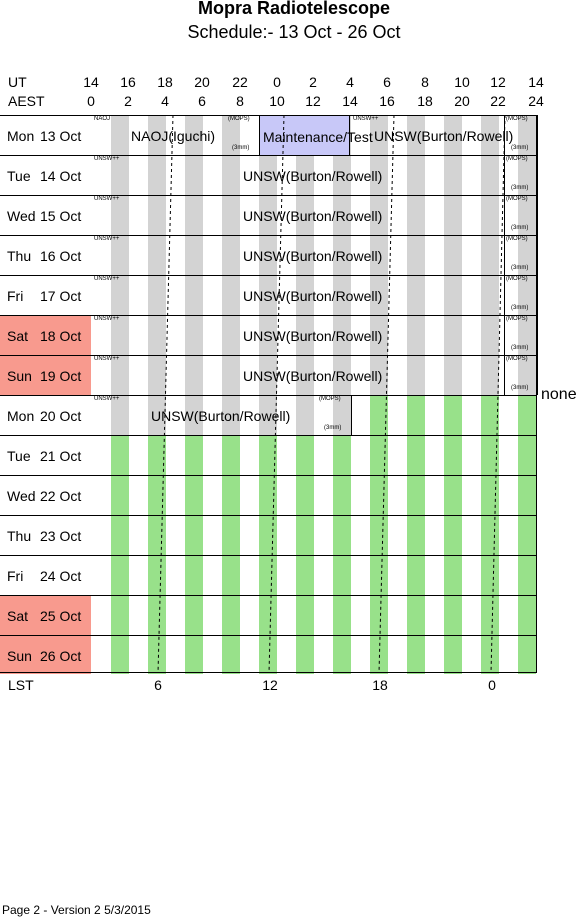 The height and width of the screenshot is (919, 588). What do you see at coordinates (19, 536) in the screenshot?
I see `day-of-week: Thu` at bounding box center [19, 536].